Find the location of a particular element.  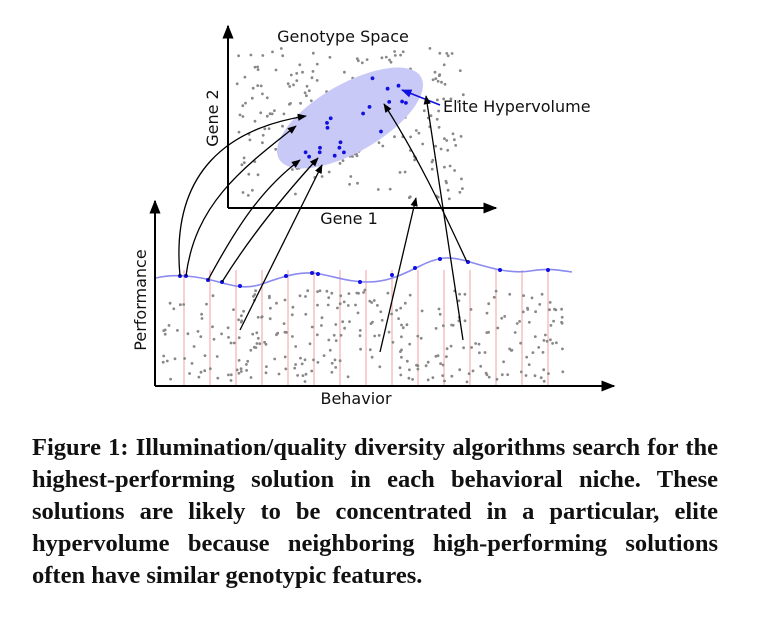

elite-pointer-arrow is located at coordinates (421, 97).